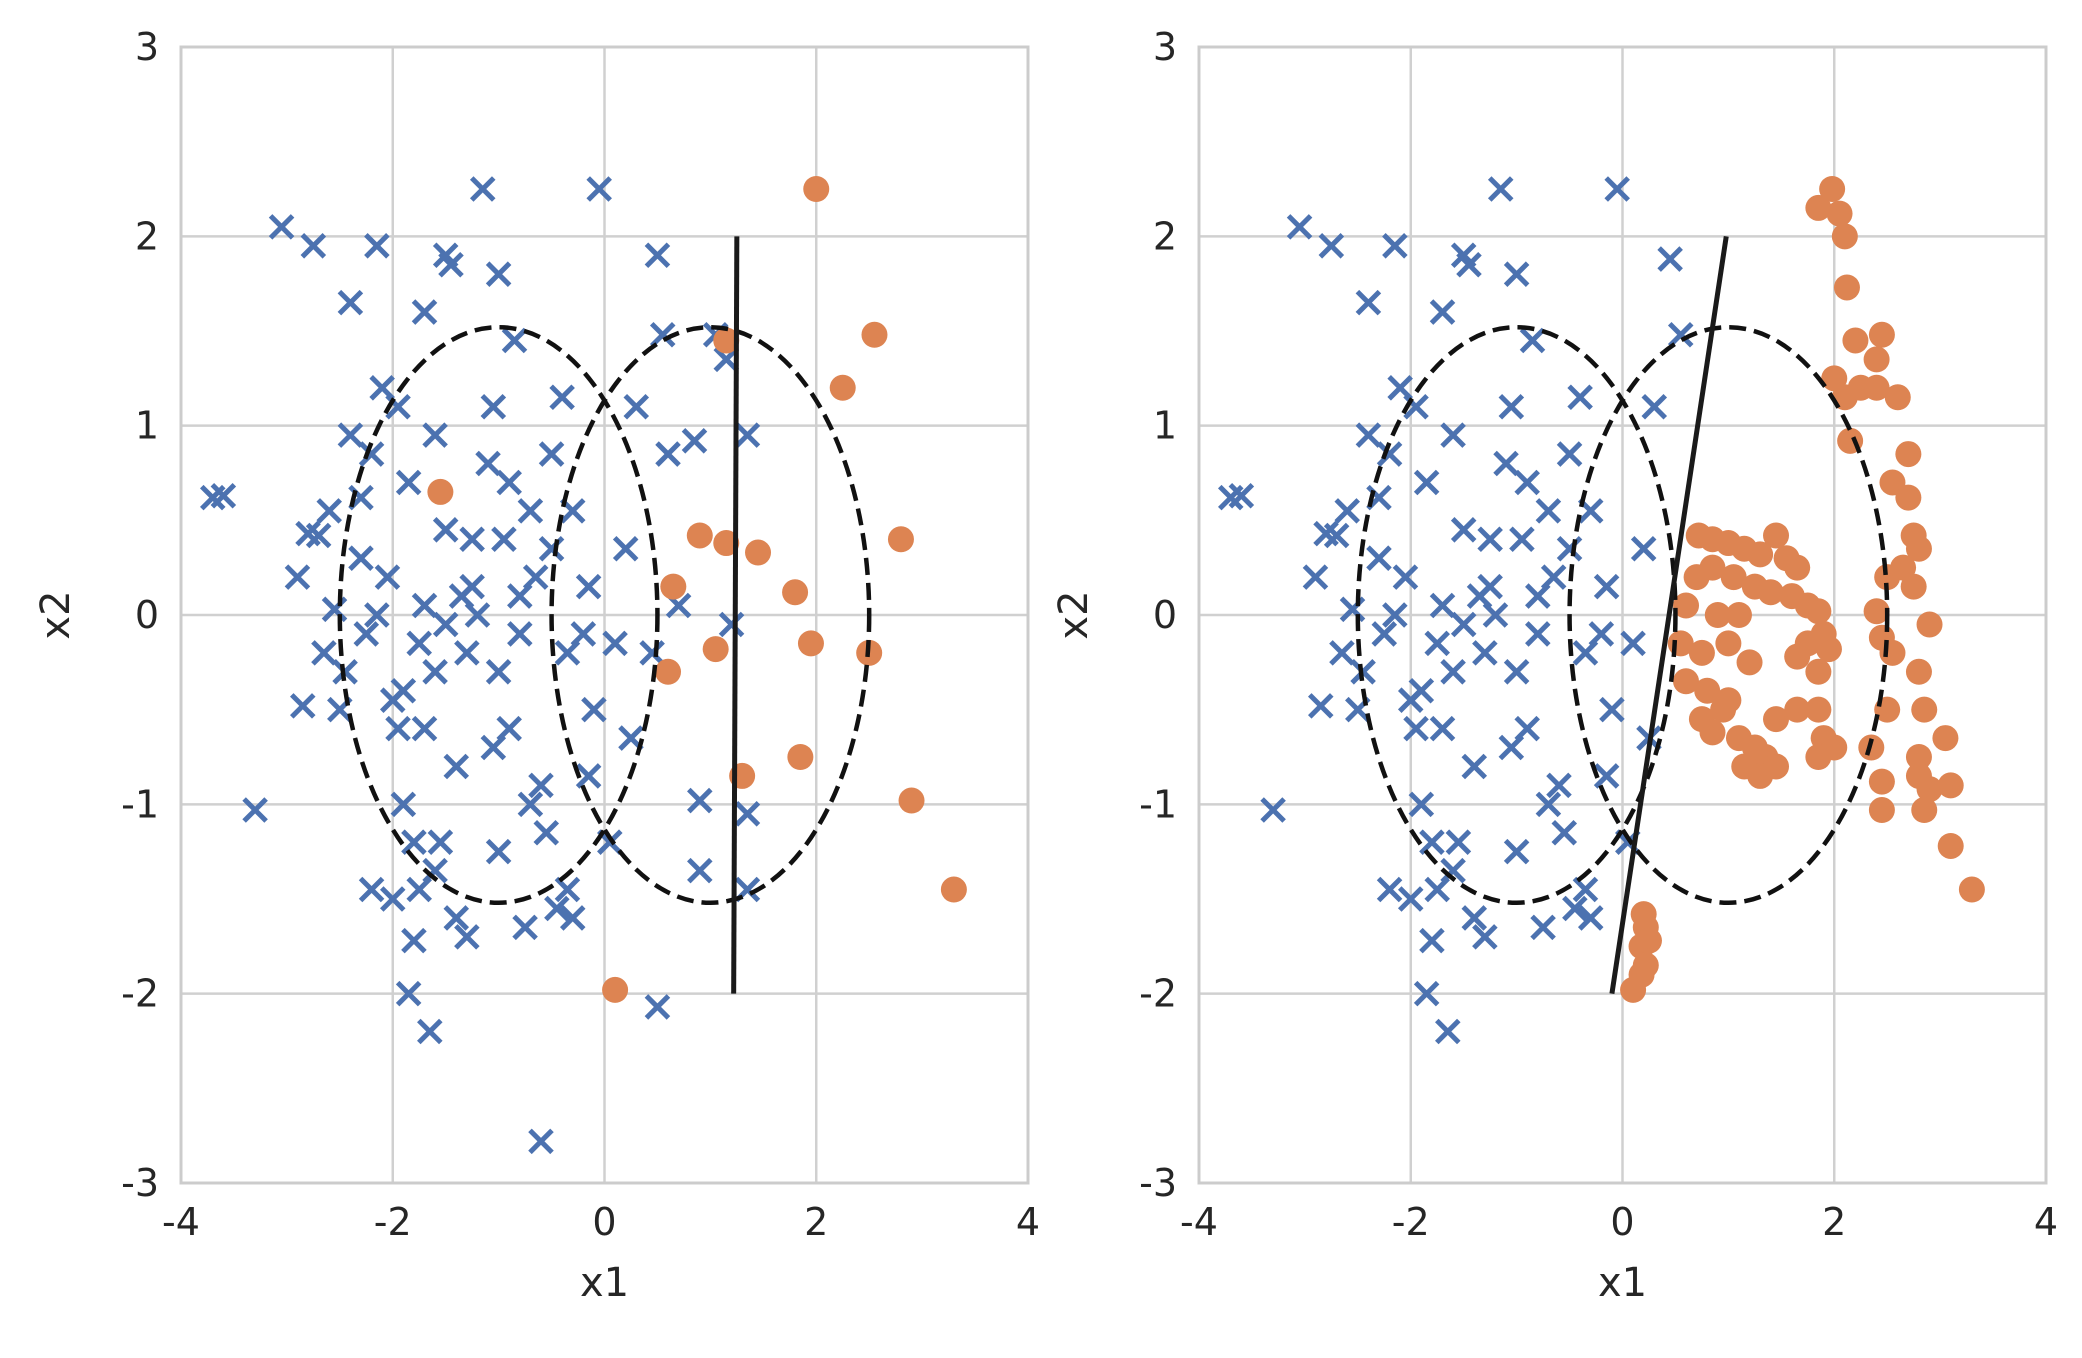  I want to click on left-decision-boundary, so click(735, 615).